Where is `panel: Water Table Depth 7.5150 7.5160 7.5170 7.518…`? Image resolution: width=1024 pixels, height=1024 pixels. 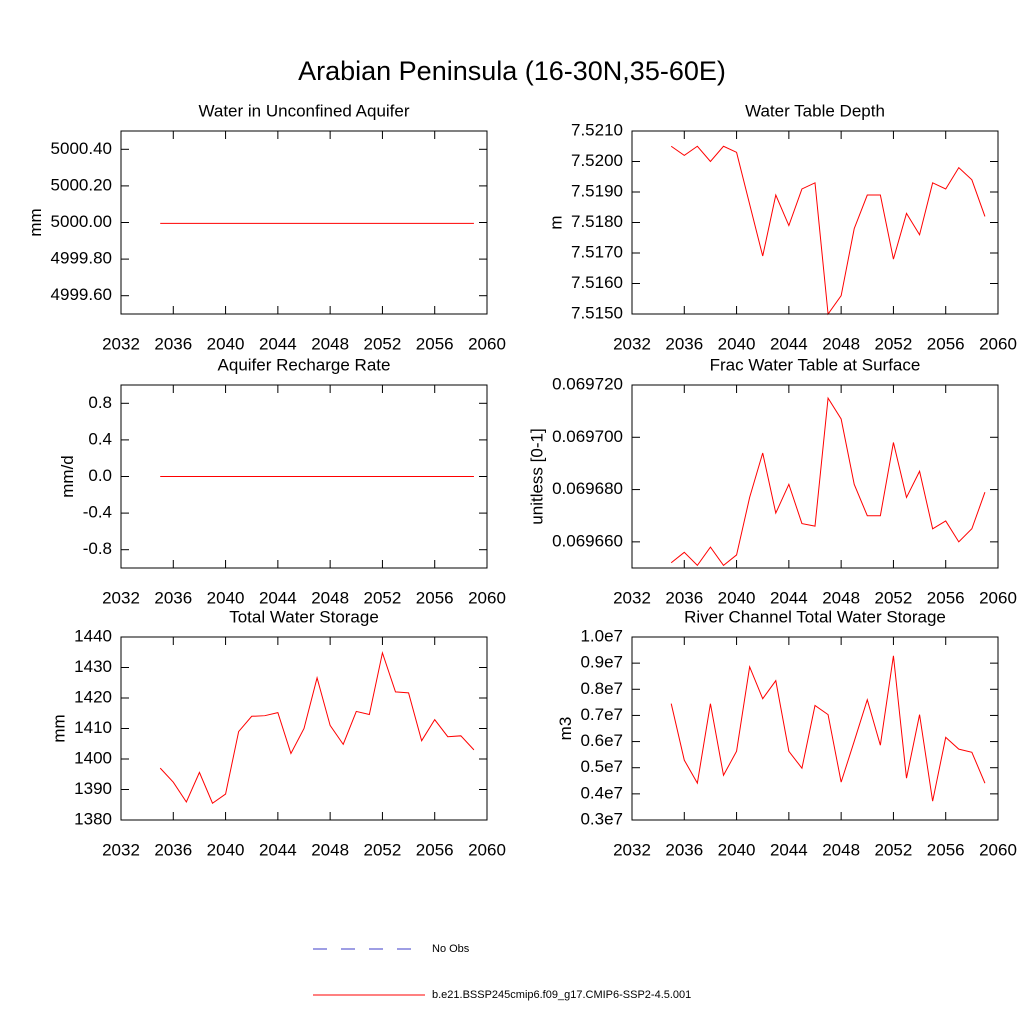
panel: Water Table Depth 7.5150 7.5160 7.5170 7.518… is located at coordinates (781, 227).